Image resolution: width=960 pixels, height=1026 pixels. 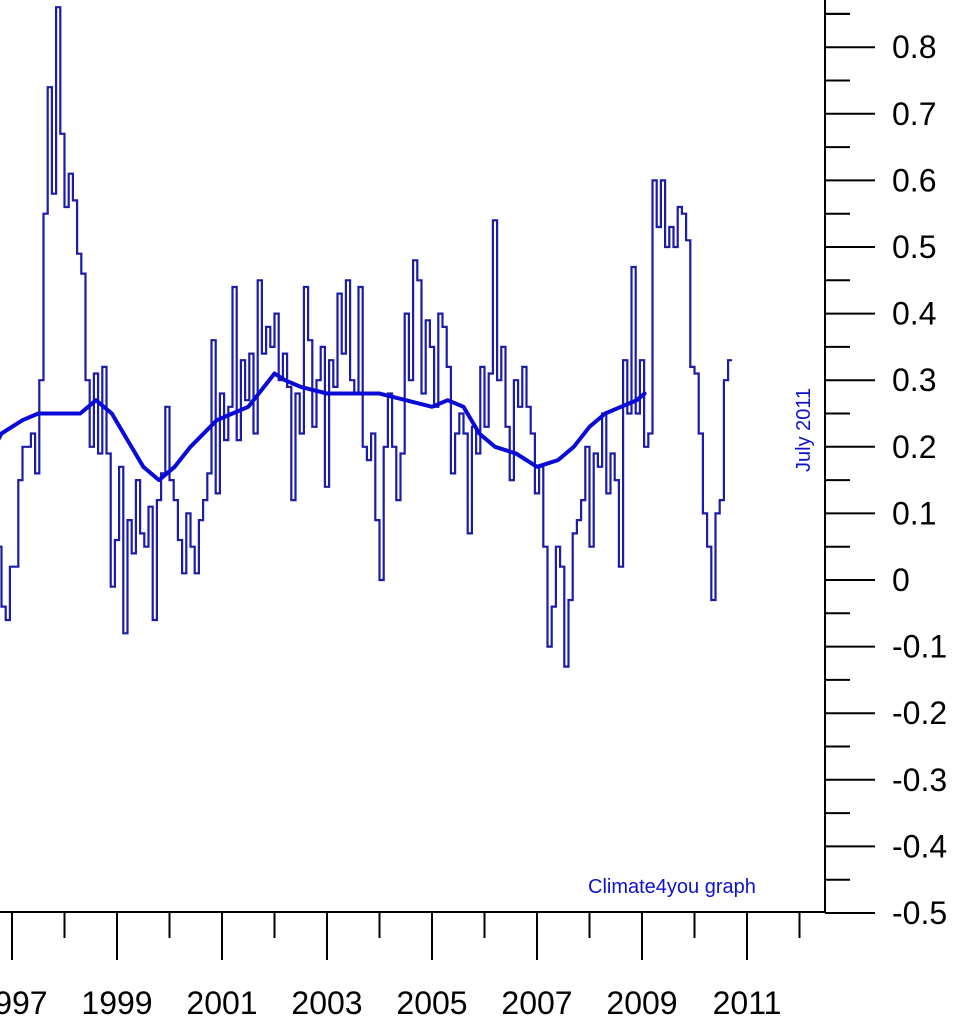 What do you see at coordinates (536, 1003) in the screenshot?
I see `x-tick-label: 2007` at bounding box center [536, 1003].